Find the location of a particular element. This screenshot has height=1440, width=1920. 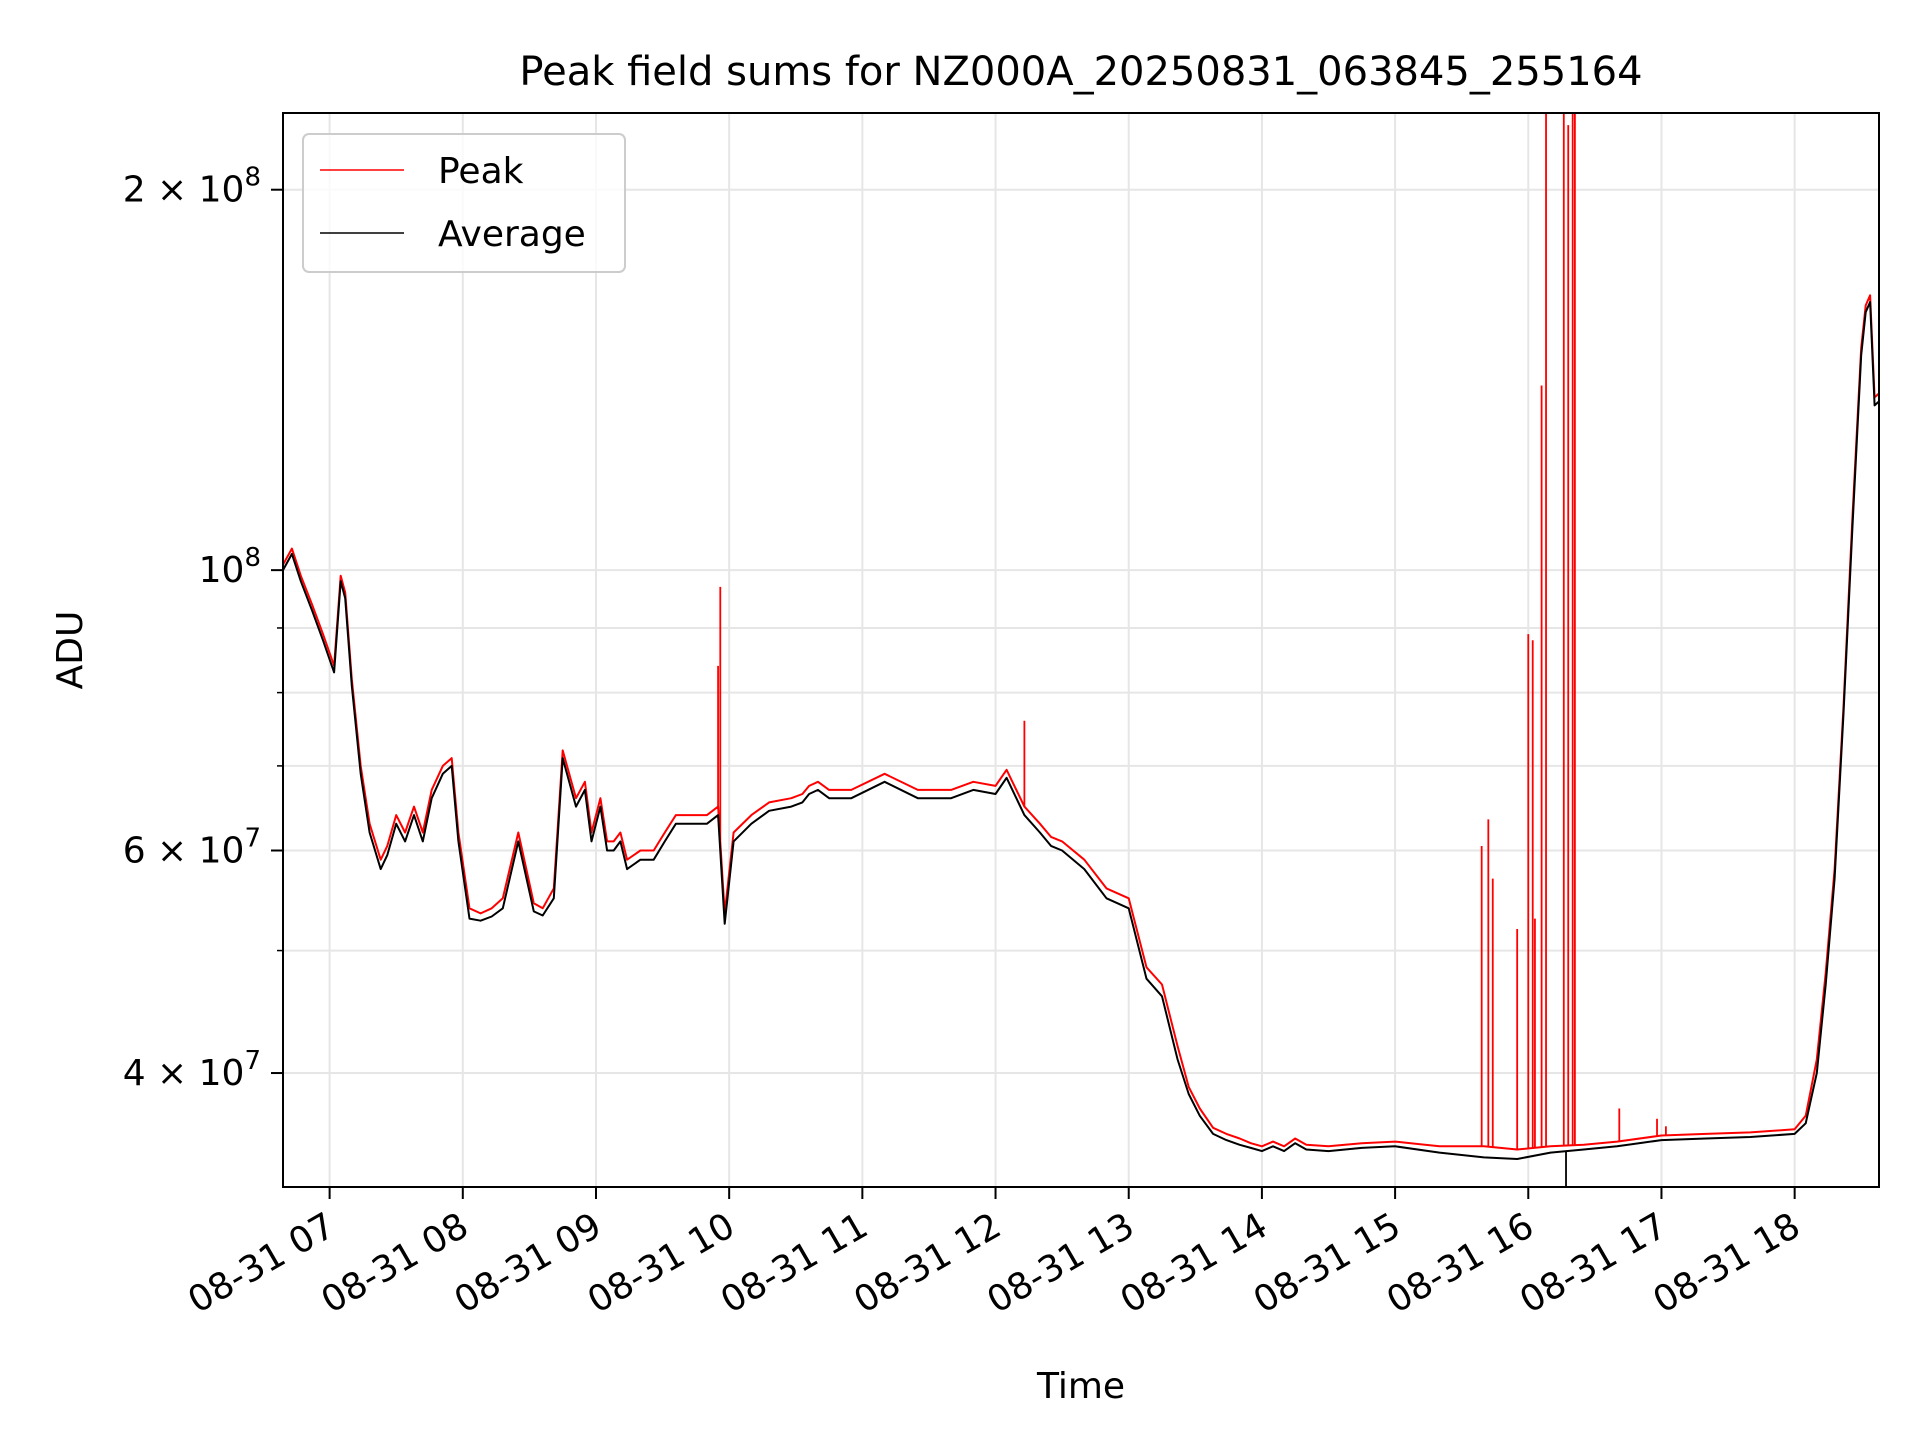

y-tick-label: 2 × 108 is located at coordinates (192, 187).